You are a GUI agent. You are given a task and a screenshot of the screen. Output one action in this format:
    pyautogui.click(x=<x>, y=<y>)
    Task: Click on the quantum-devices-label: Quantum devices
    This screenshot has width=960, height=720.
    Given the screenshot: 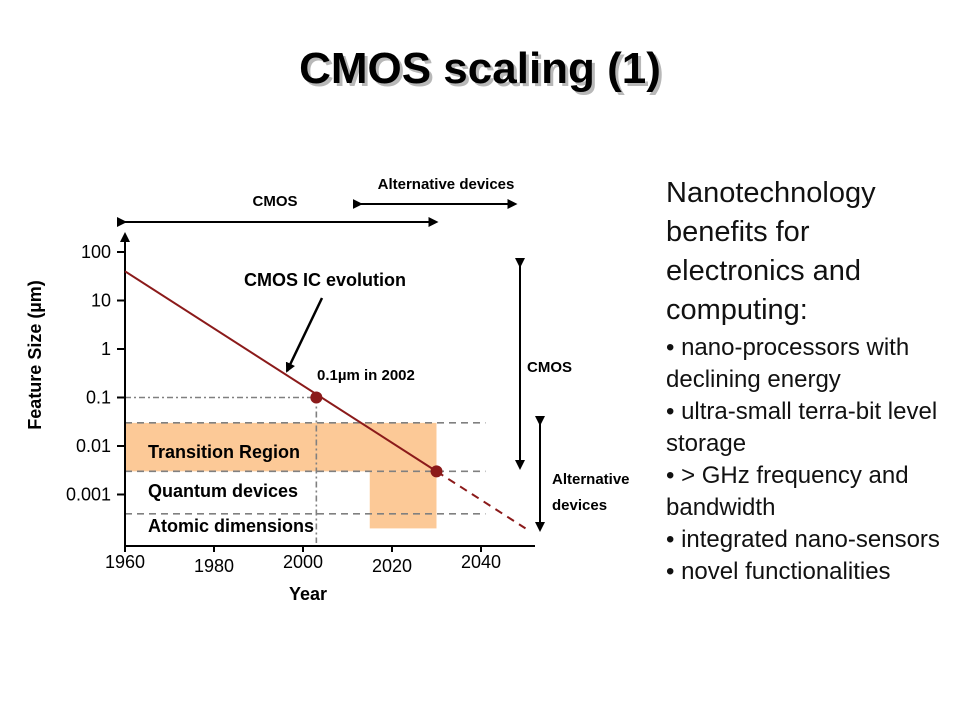 What is the action you would take?
    pyautogui.click(x=223, y=491)
    